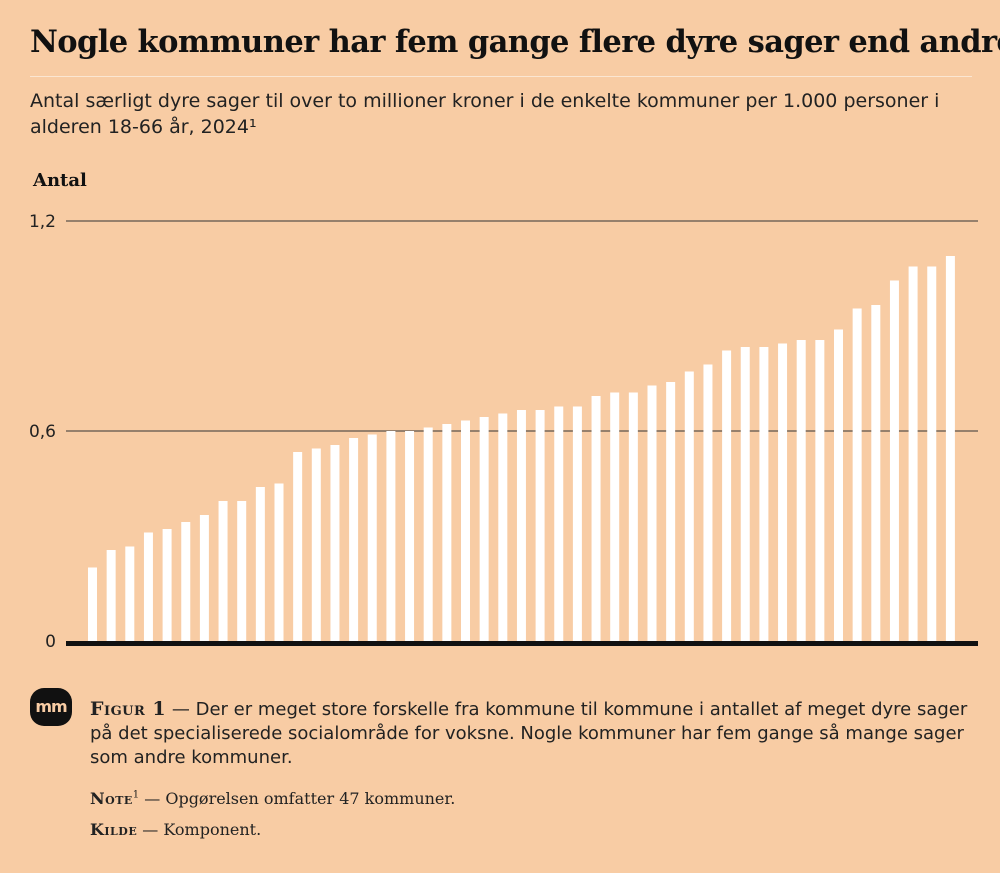  I want to click on y-tick-labels: 0 0,6 1,2, so click(42, 432).